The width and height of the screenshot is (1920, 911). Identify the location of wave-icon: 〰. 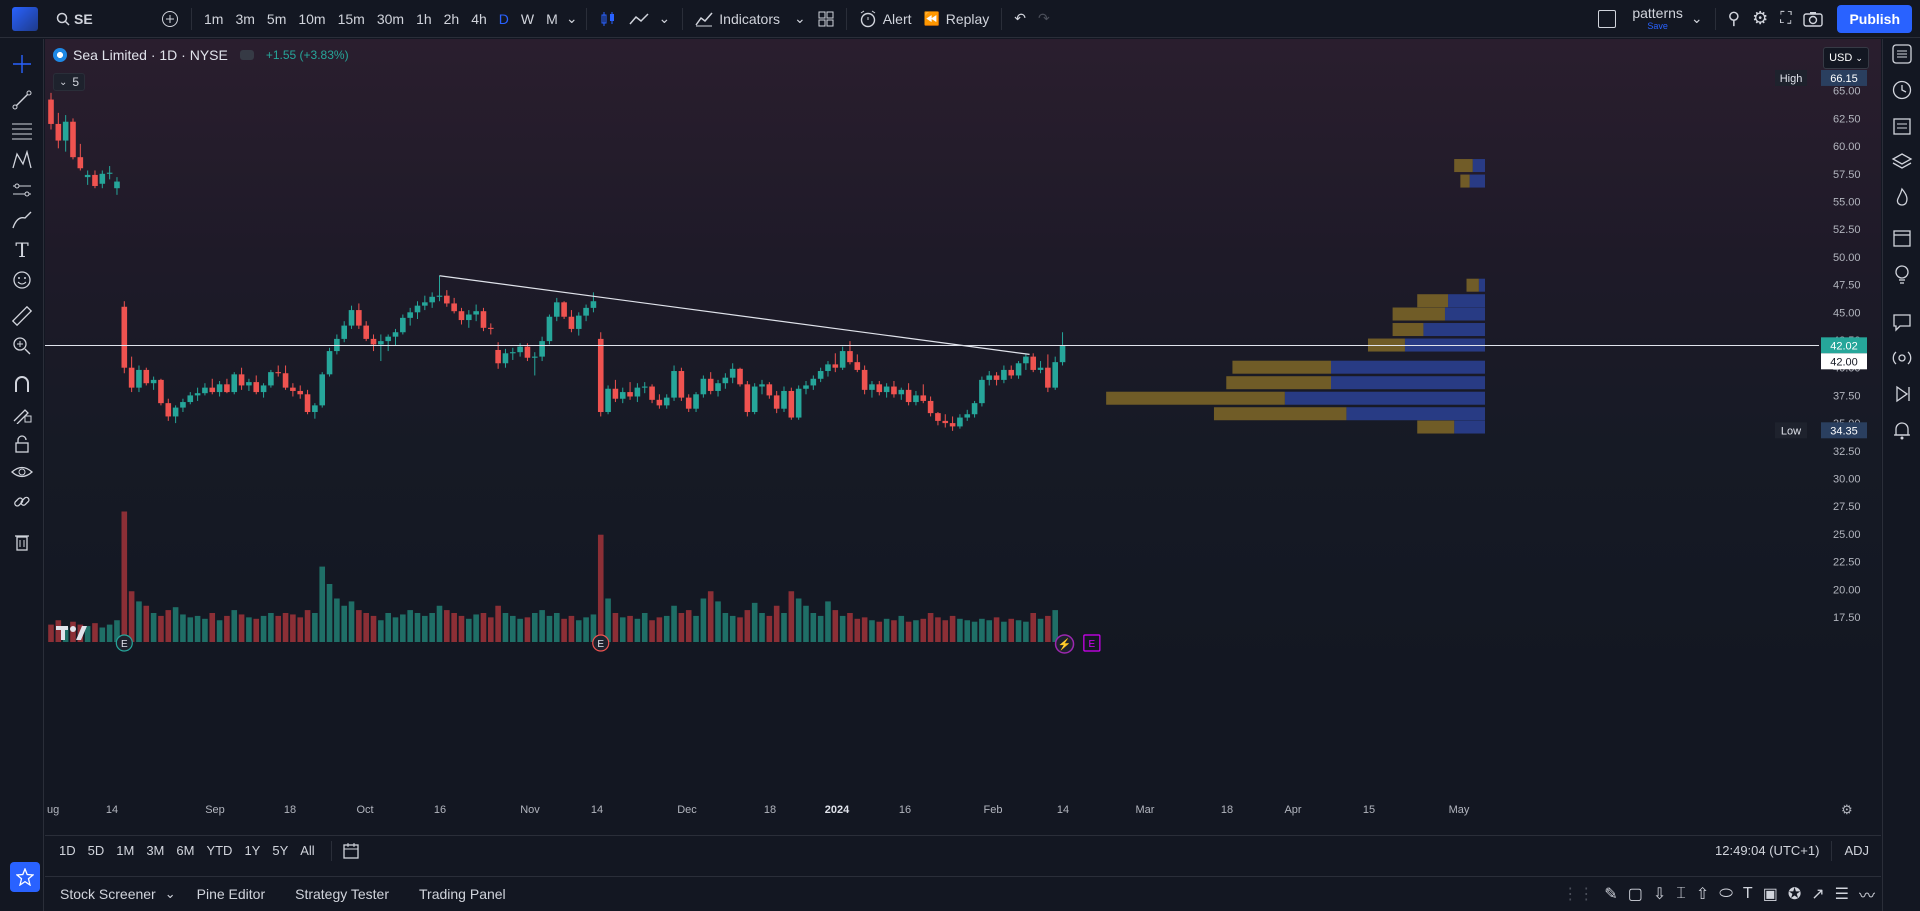
(1866, 896).